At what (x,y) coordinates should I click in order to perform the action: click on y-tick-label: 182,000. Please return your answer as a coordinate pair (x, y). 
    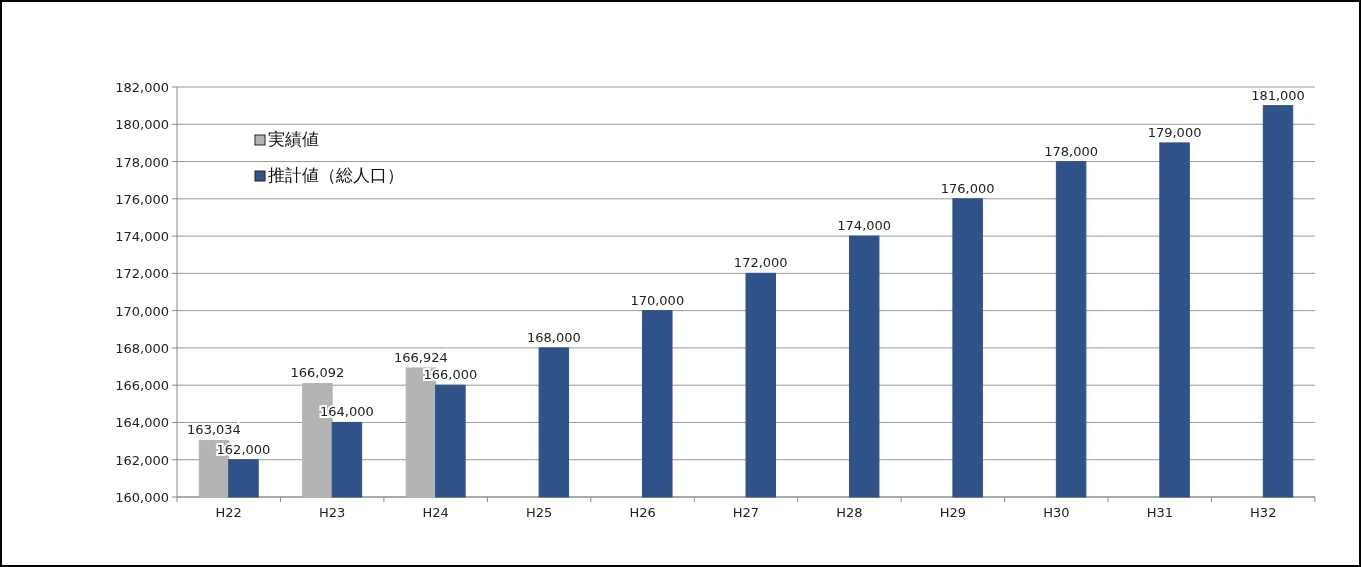
    Looking at the image, I should click on (142, 87).